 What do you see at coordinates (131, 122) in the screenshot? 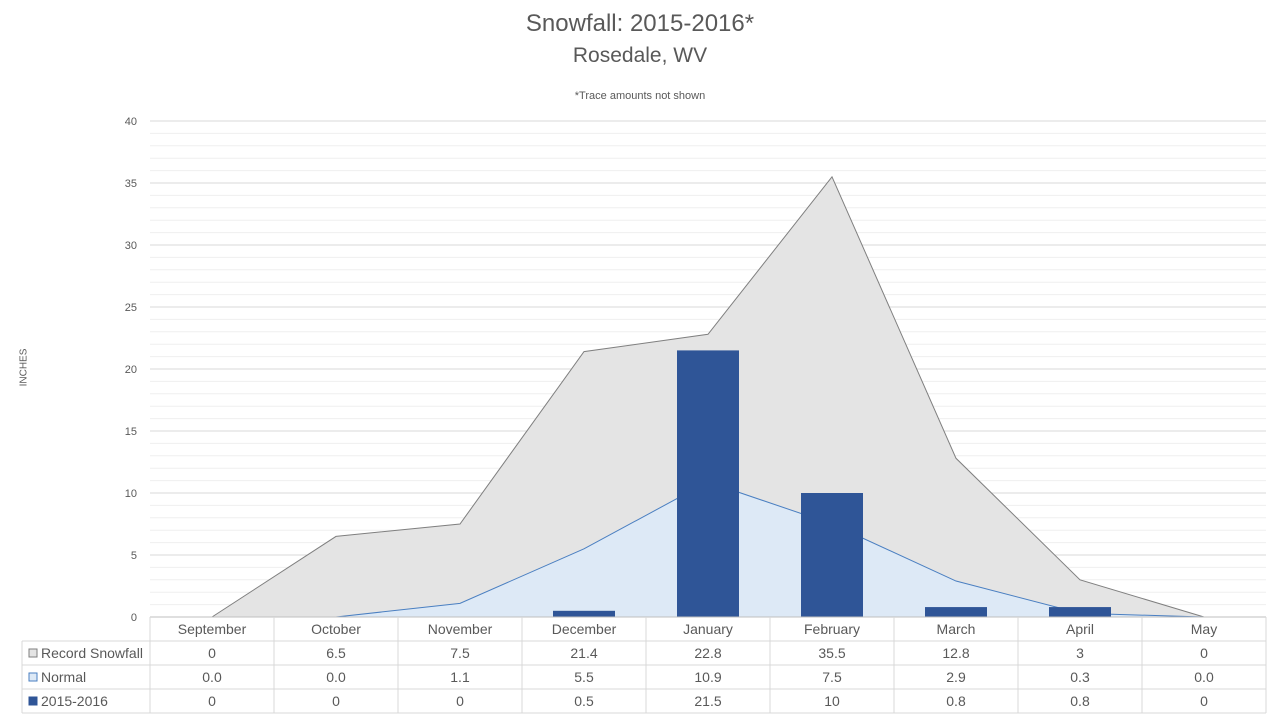
I see `y-tick-label: 40` at bounding box center [131, 122].